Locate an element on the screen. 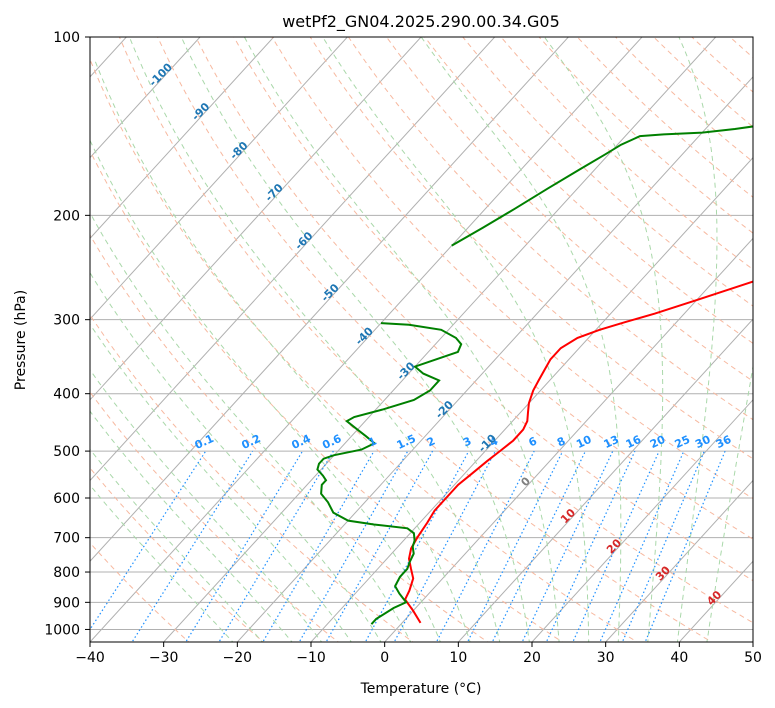 The width and height of the screenshot is (775, 708). y-axis: 1000 900 800 700 600 500 400 300 200 100 is located at coordinates (67, 334).